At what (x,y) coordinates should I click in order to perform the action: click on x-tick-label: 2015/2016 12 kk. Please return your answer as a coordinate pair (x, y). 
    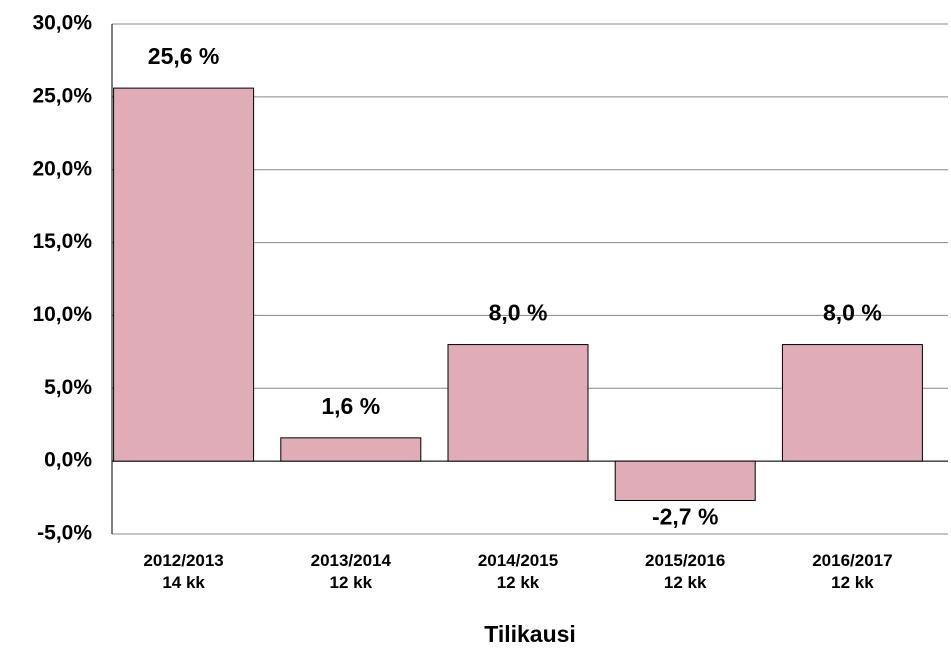
    Looking at the image, I should click on (685, 571).